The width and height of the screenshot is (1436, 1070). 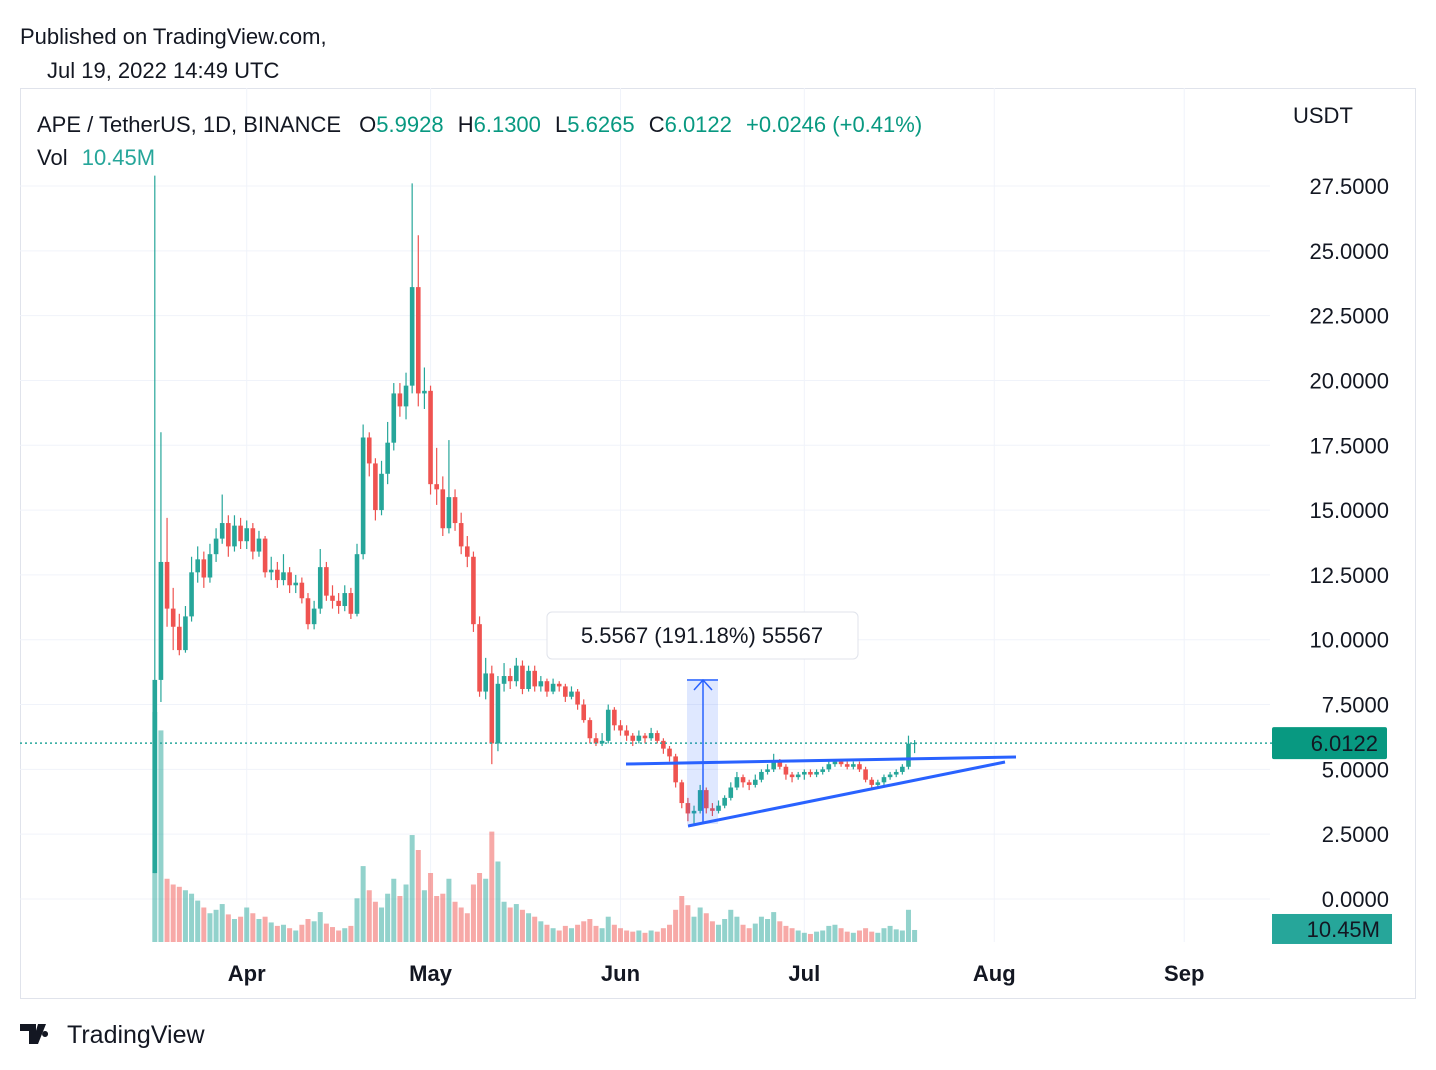 I want to click on trend-line, so click(x=846, y=794).